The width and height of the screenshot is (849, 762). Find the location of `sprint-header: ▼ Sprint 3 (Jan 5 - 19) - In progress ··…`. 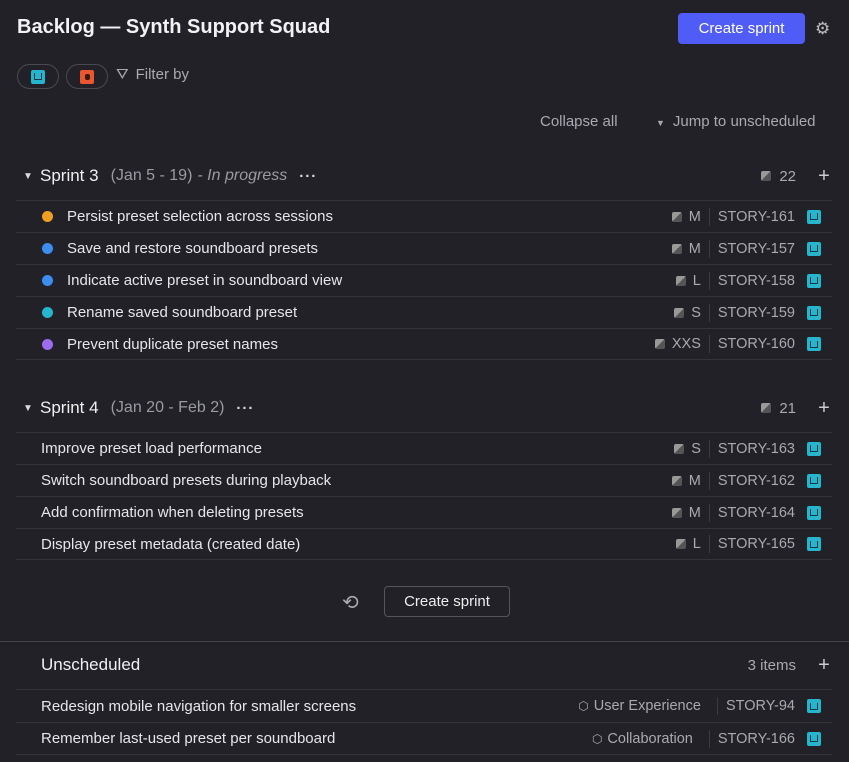

sprint-header: ▼ Sprint 3 (Jan 5 - 19) - In progress ··… is located at coordinates (424, 176).